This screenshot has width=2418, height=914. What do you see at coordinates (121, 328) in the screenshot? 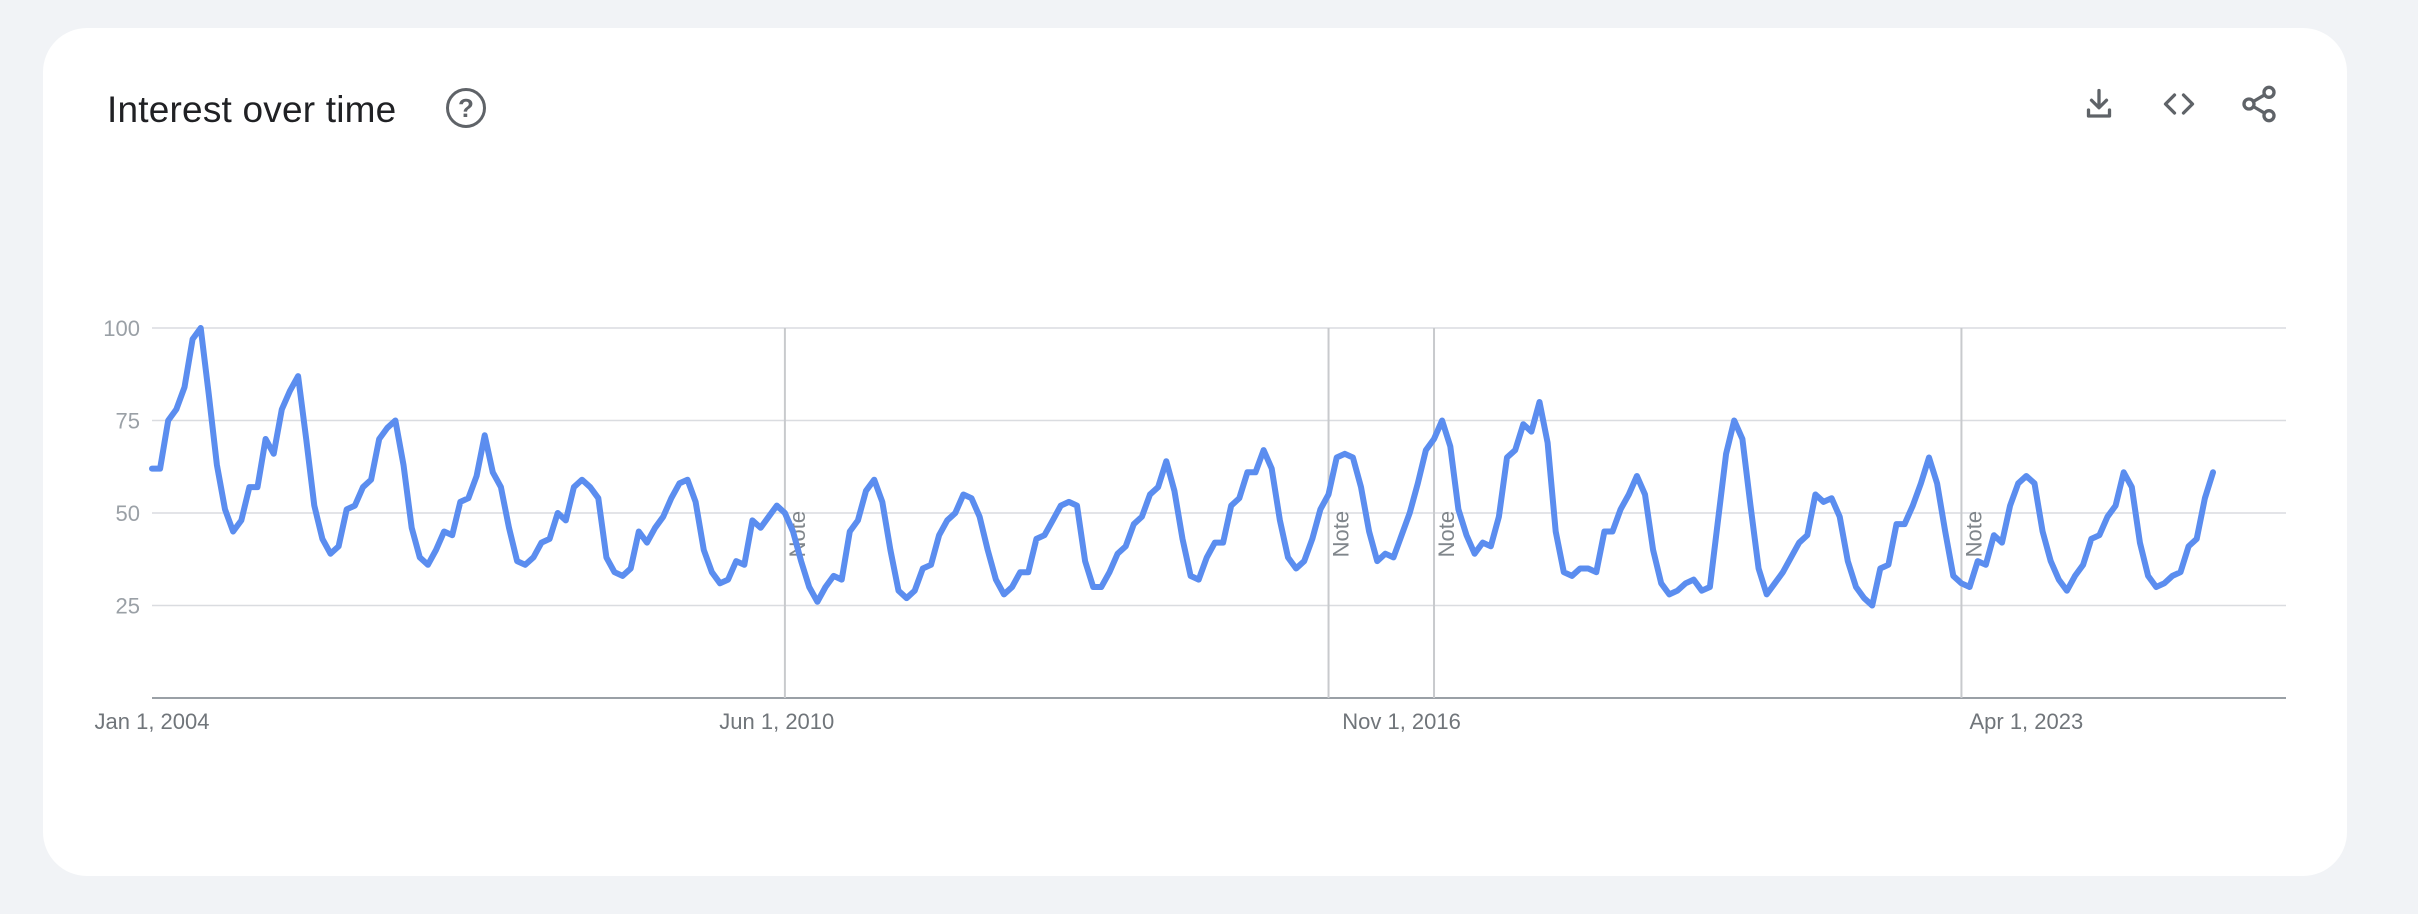
I see `y-tick-label: 100` at bounding box center [121, 328].